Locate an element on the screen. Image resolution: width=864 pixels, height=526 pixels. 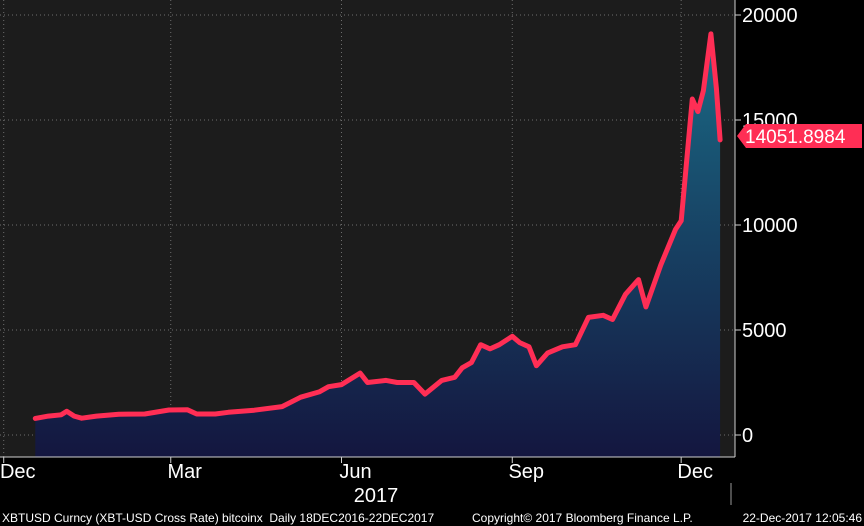
x-axis-ticks: Dec Mar Jun Sep Dec is located at coordinates (356, 470).